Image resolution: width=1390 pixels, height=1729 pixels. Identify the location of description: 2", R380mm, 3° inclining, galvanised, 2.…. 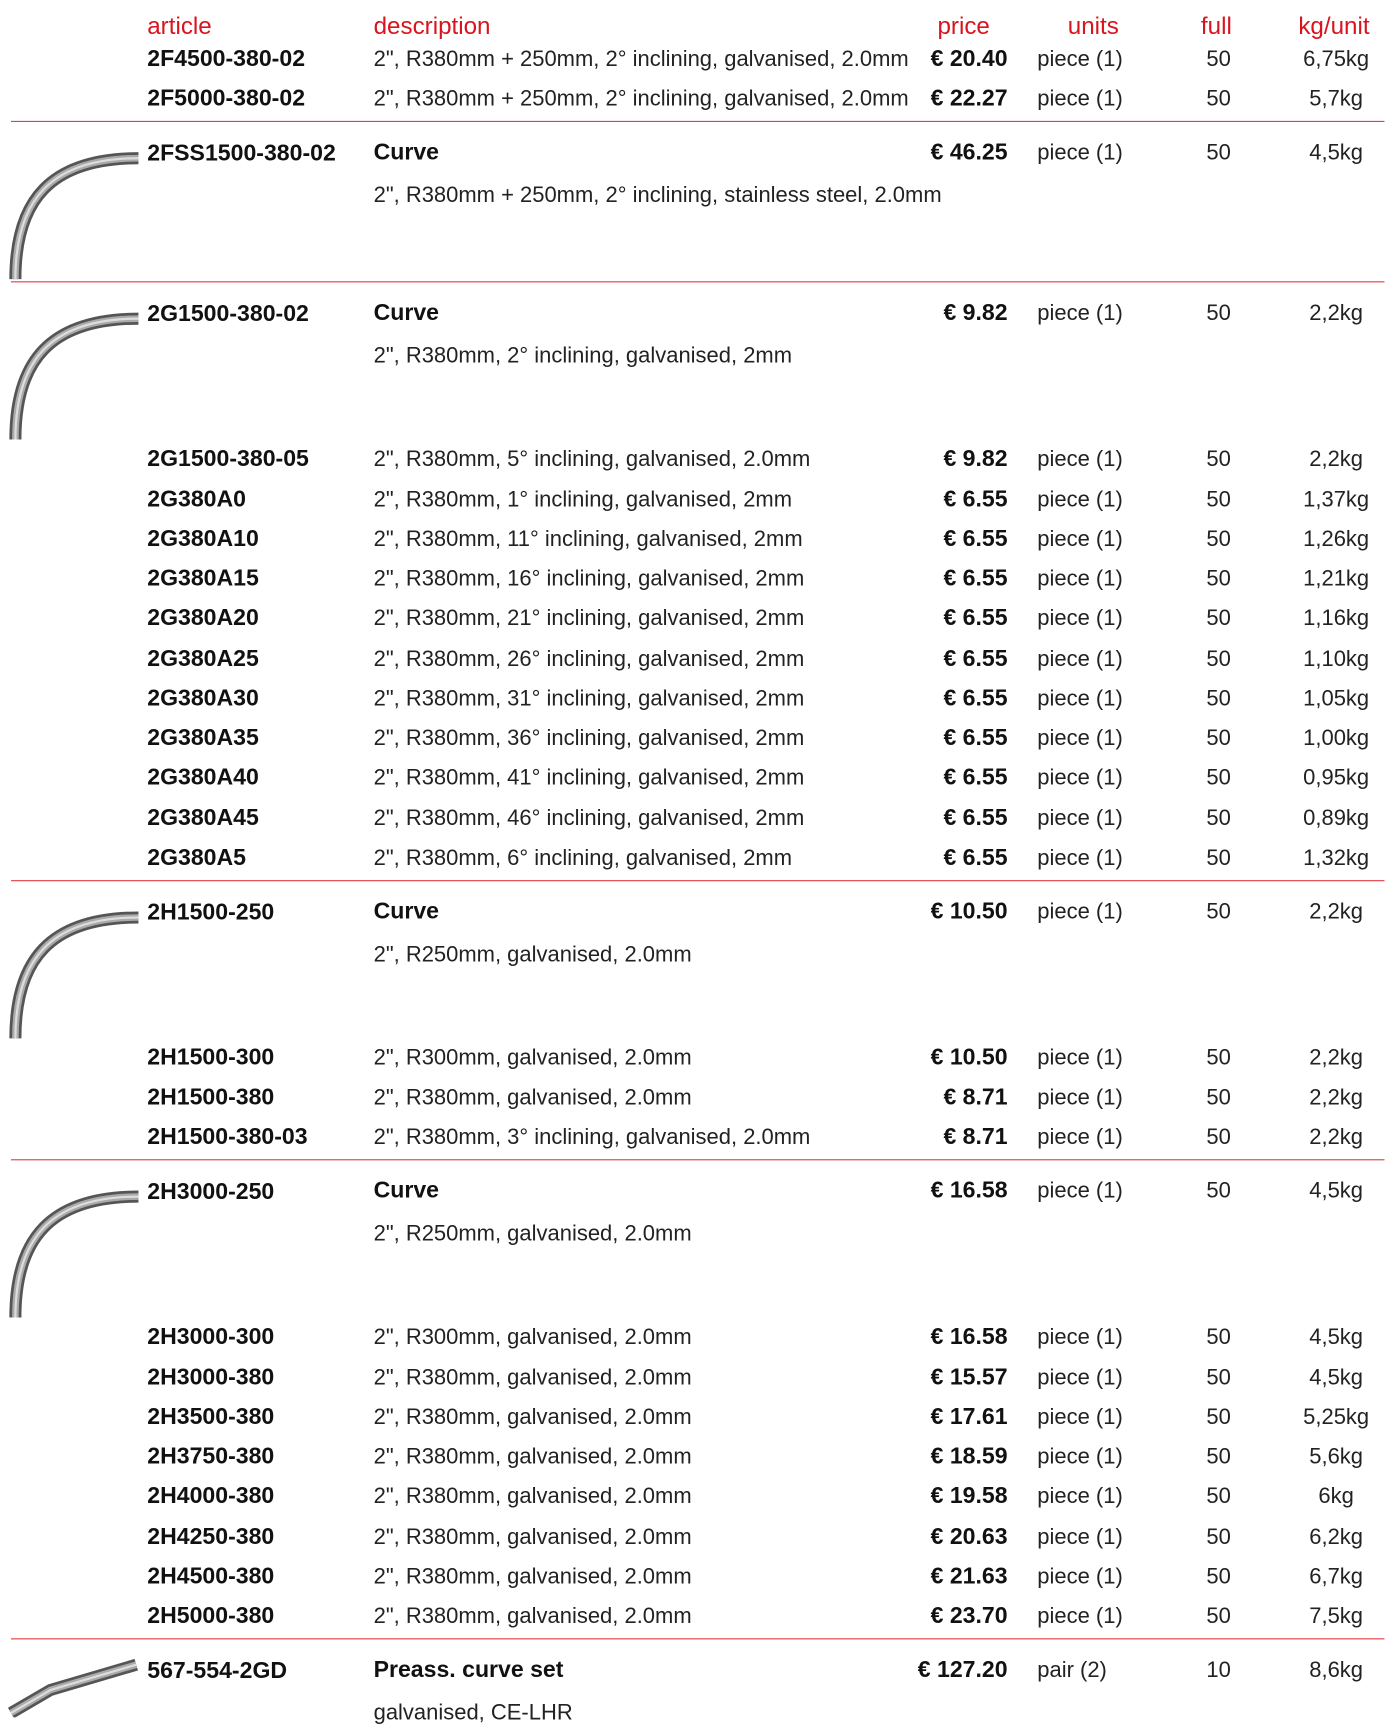
(592, 1137).